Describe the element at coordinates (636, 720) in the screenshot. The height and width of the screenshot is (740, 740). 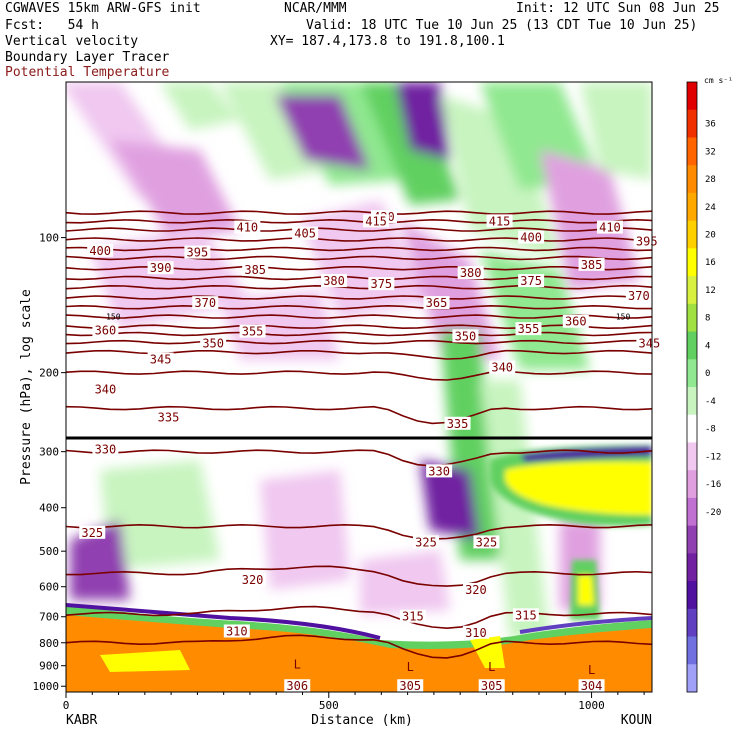
I see `x-endpoint-end: KOUN` at that location.